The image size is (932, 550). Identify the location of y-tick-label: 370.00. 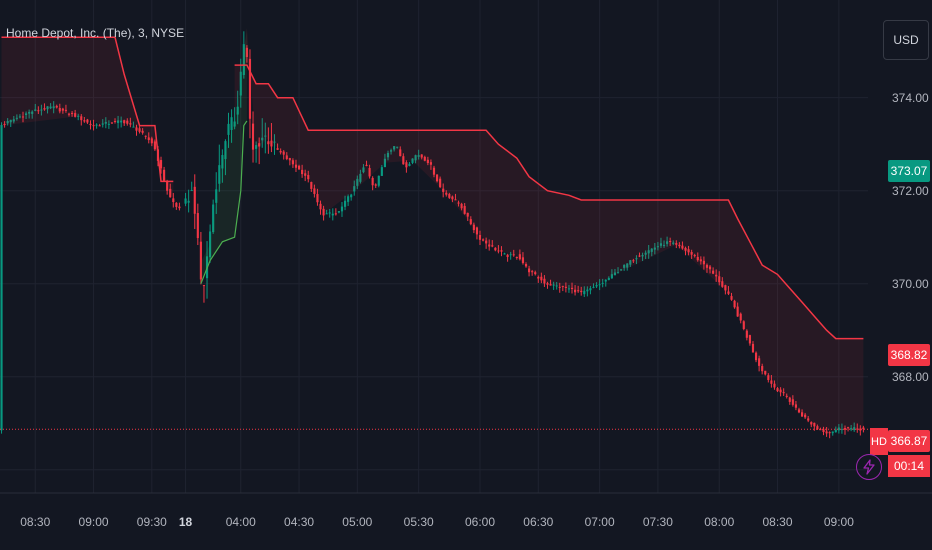
(910, 283).